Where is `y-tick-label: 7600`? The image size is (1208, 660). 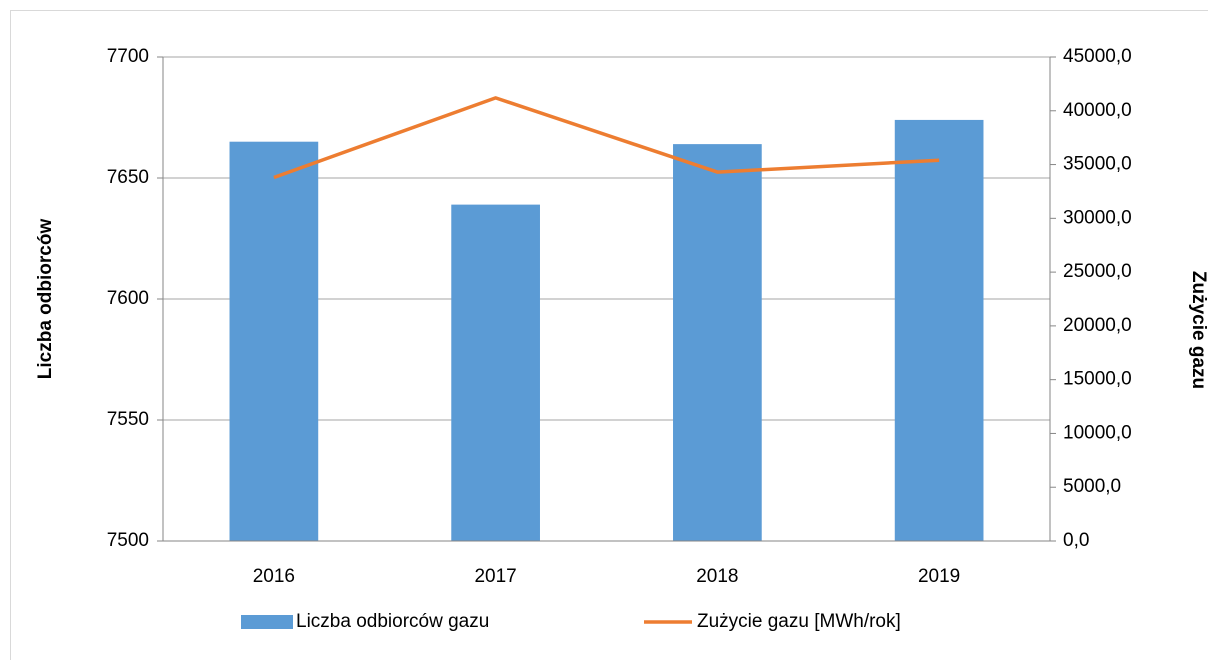 y-tick-label: 7600 is located at coordinates (128, 298).